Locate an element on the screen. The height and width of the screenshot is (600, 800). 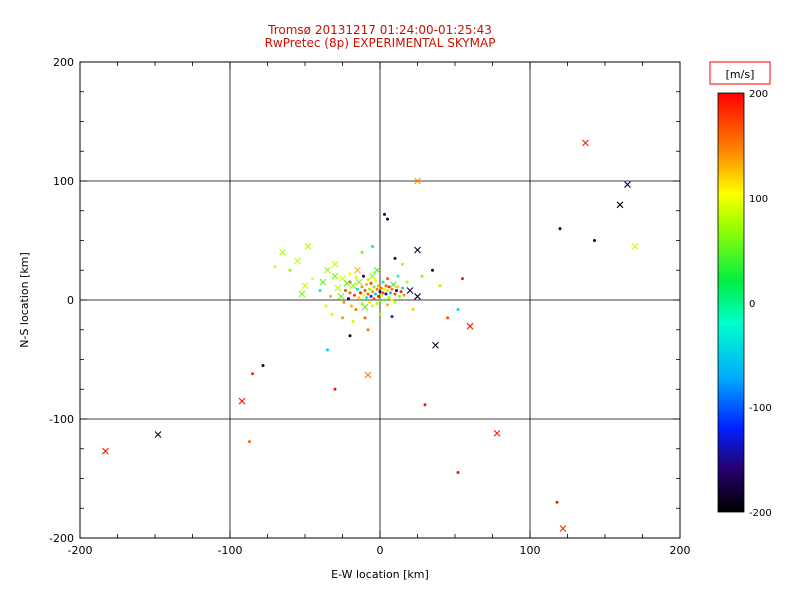
colorbar-tick-label: -100 is located at coordinates (760, 408).